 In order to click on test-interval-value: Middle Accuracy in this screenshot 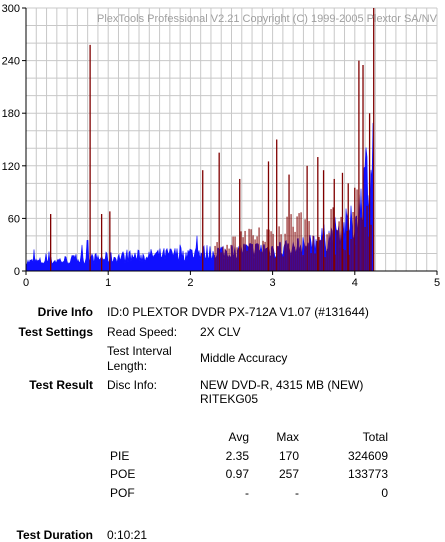, I will do `click(244, 358)`.